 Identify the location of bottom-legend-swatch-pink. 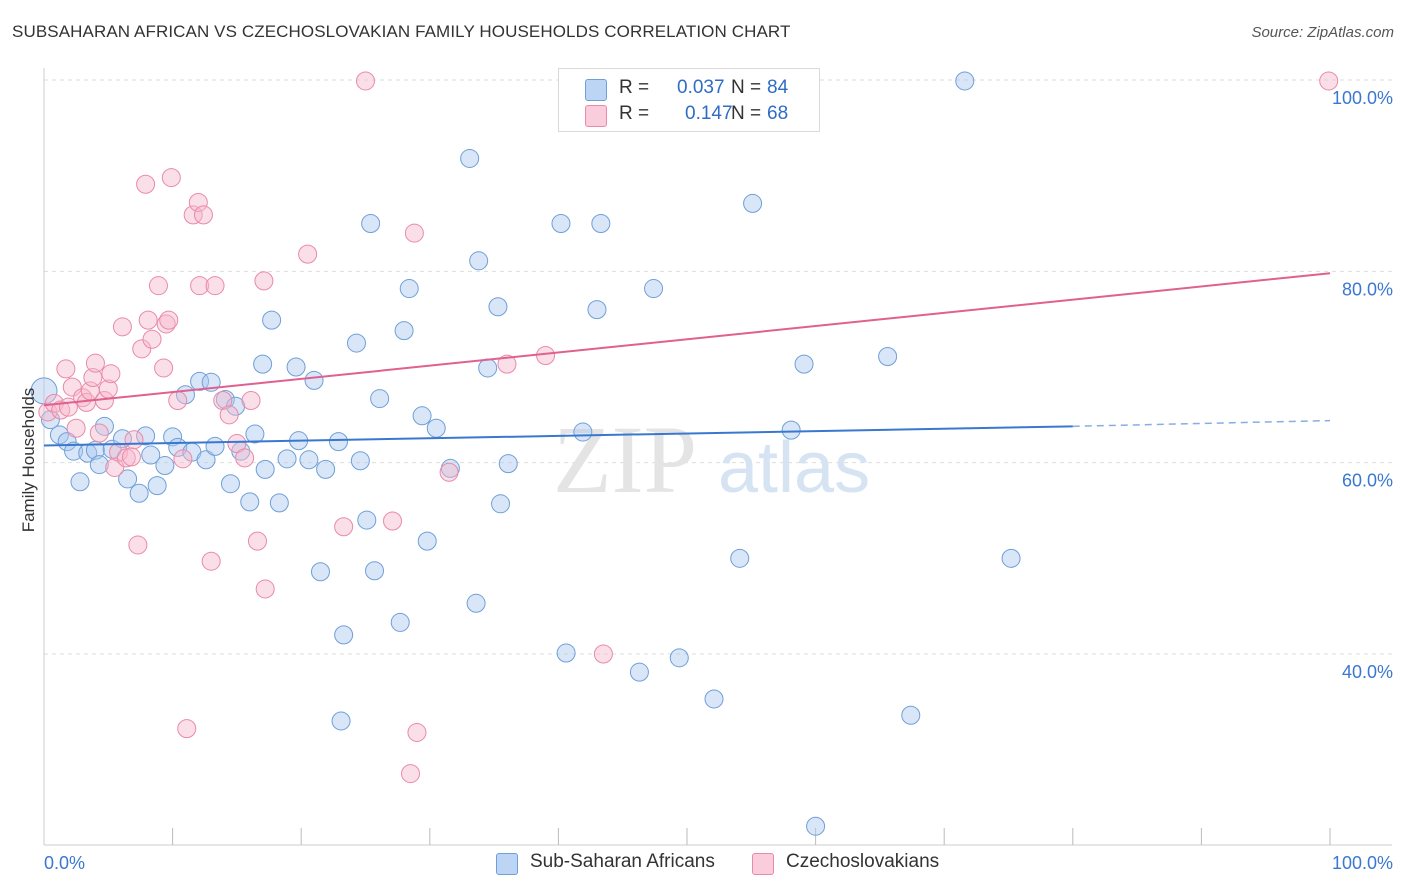
(763, 864).